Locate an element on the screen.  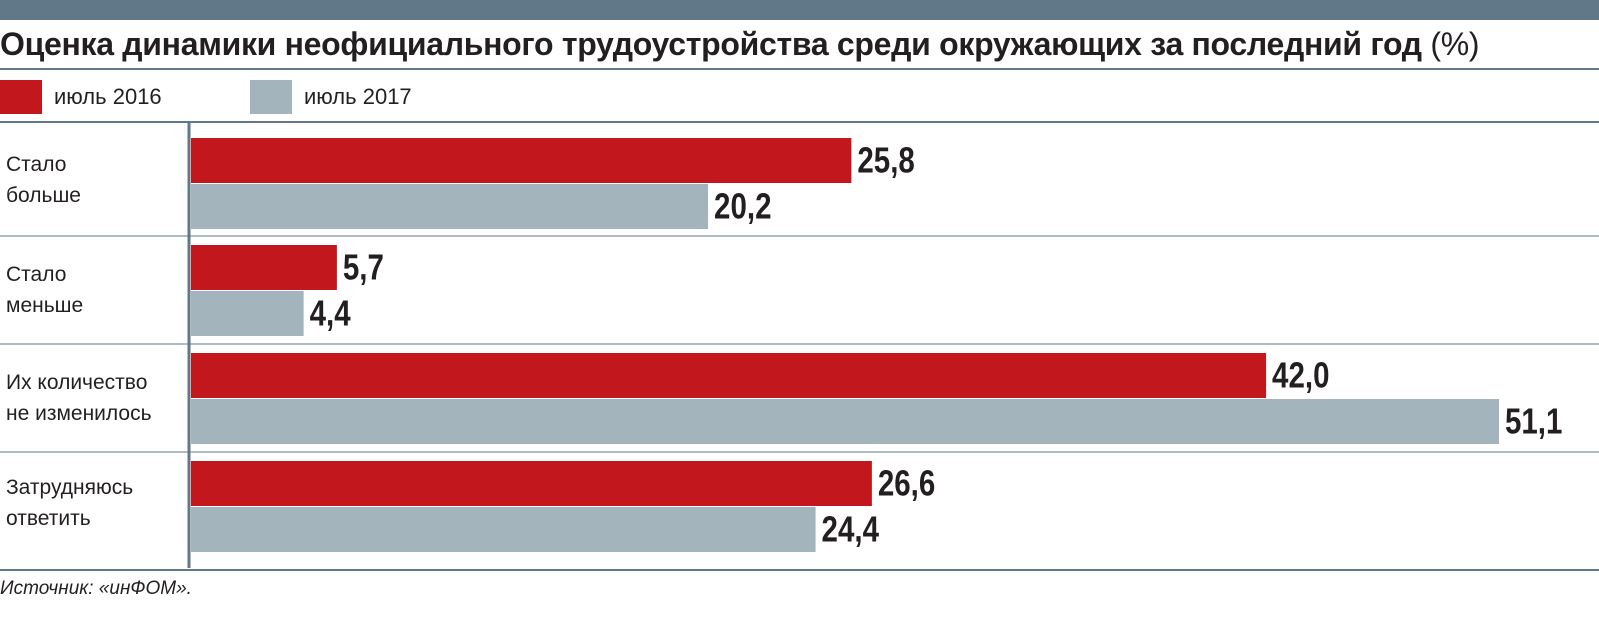
bar-value-label: 24,4 is located at coordinates (851, 529).